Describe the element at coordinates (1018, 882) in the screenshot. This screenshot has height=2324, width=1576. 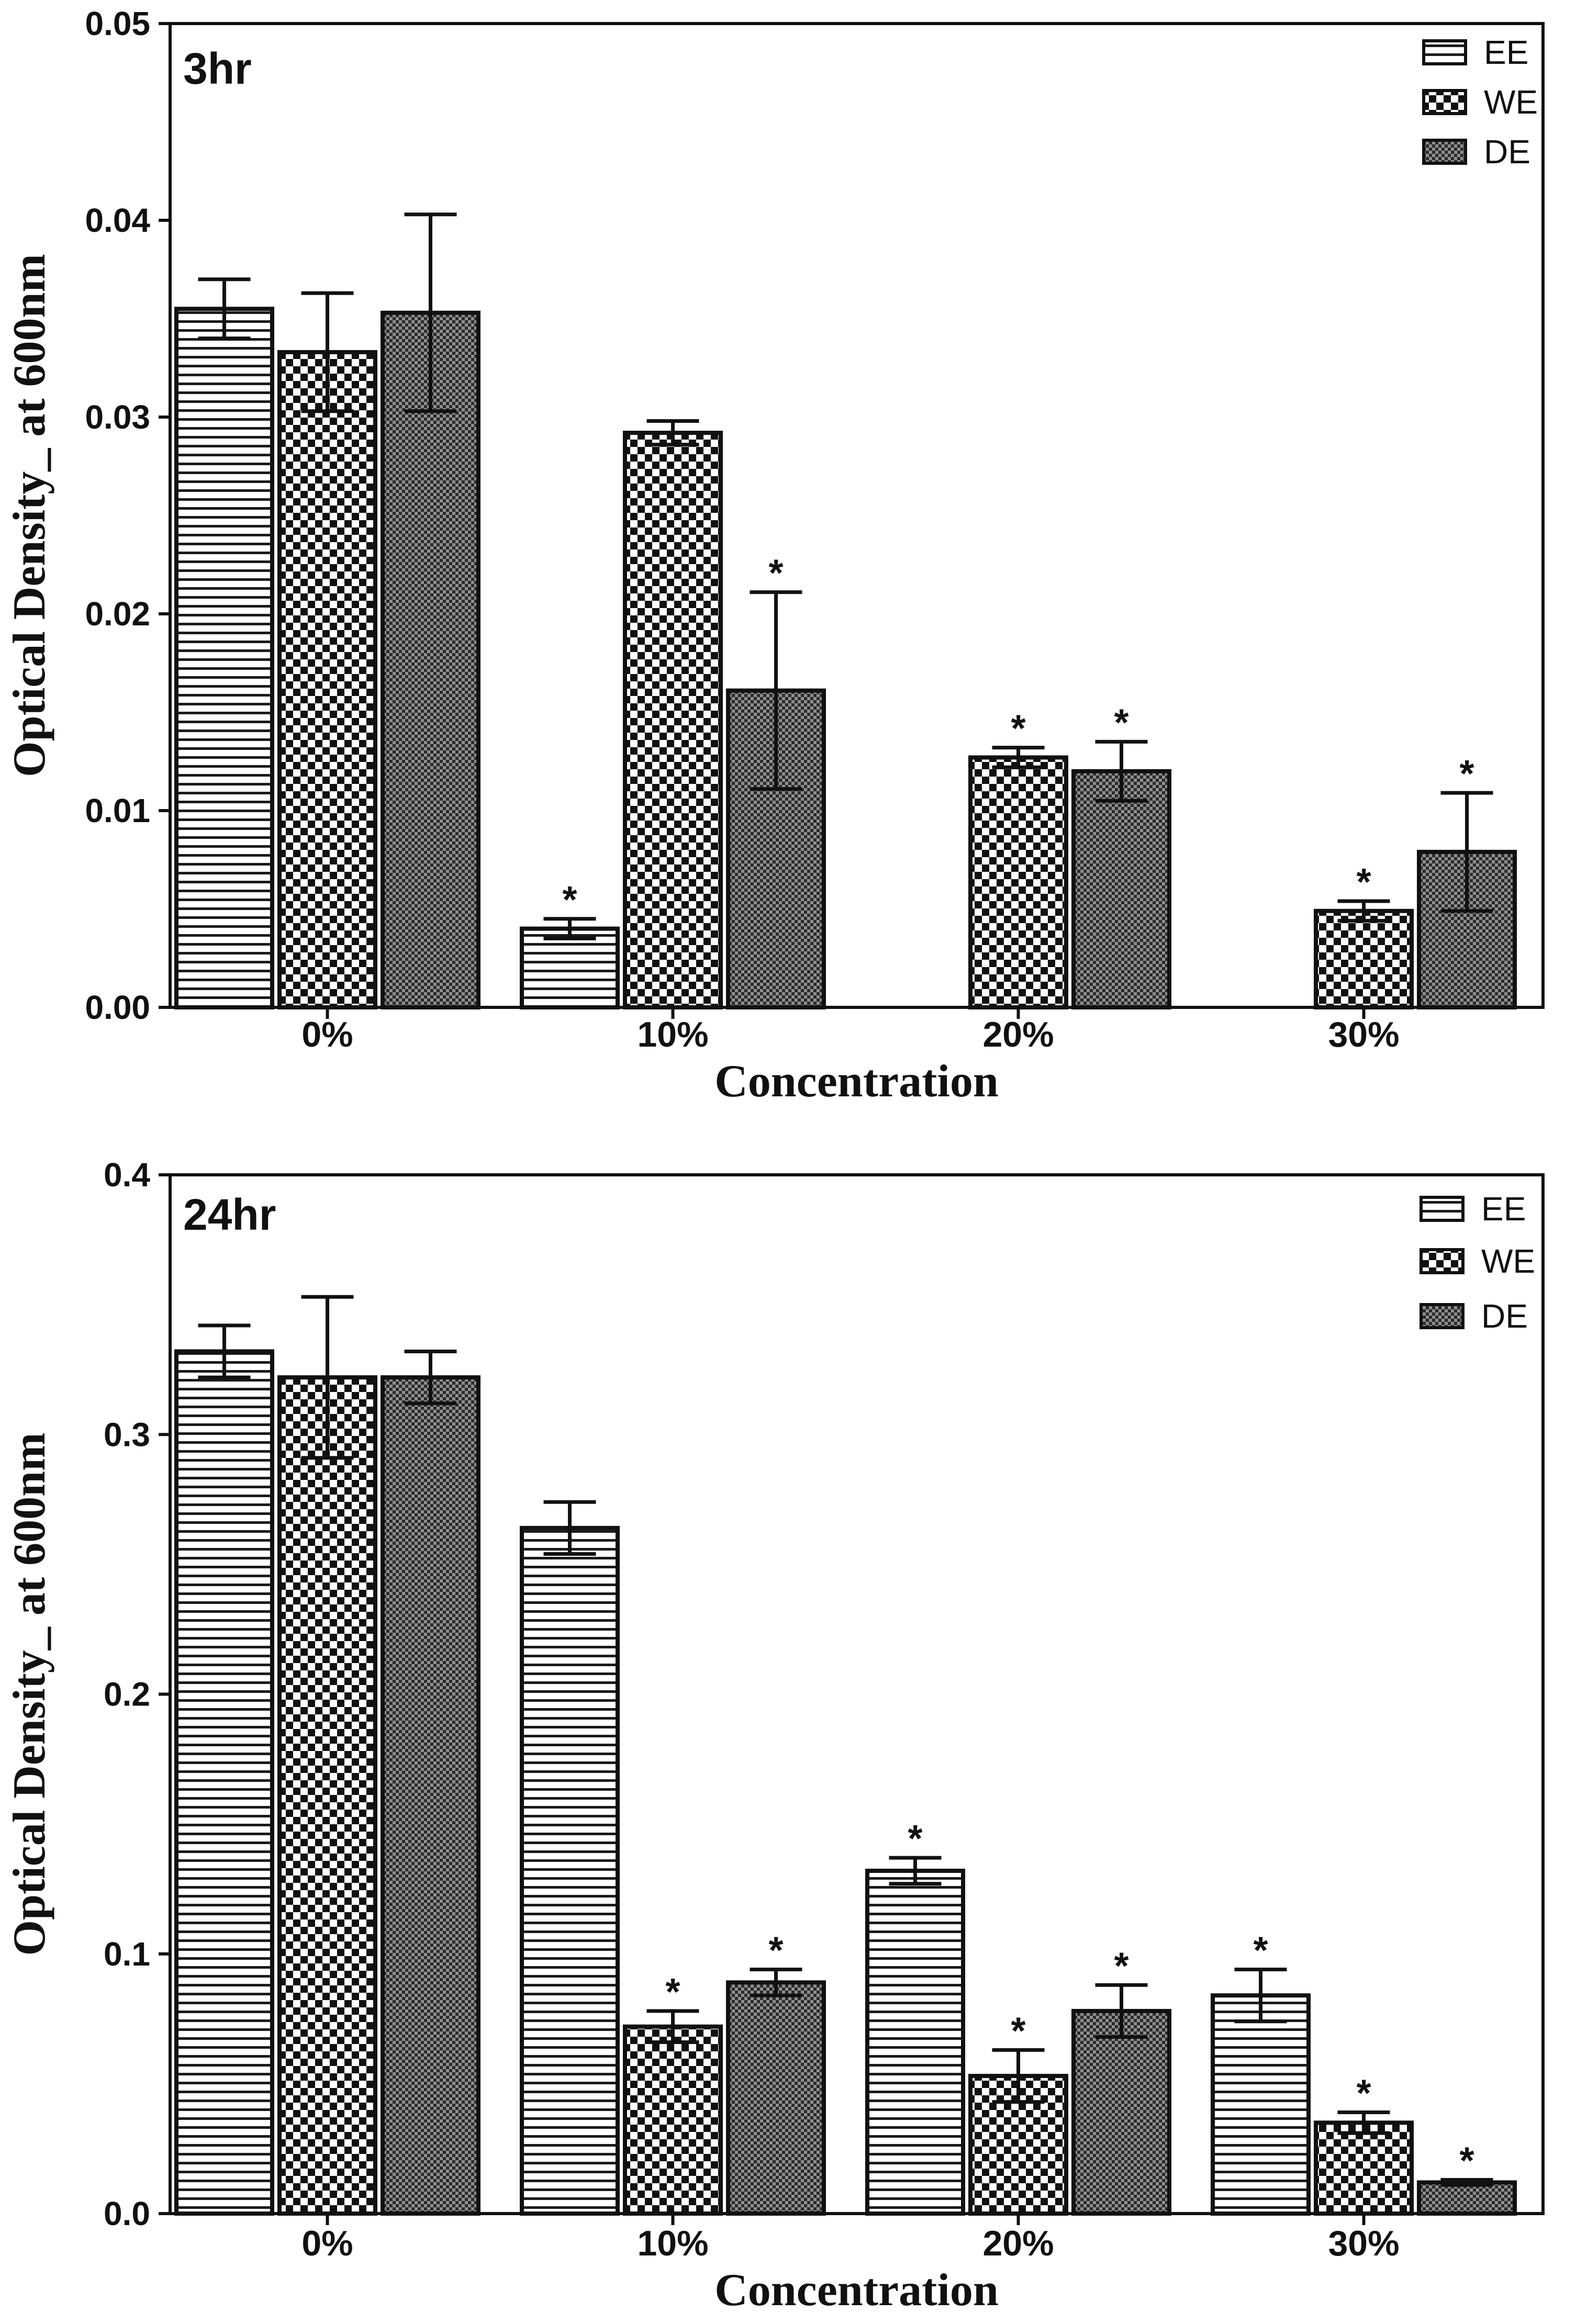
I see `bar-we-20pct` at that location.